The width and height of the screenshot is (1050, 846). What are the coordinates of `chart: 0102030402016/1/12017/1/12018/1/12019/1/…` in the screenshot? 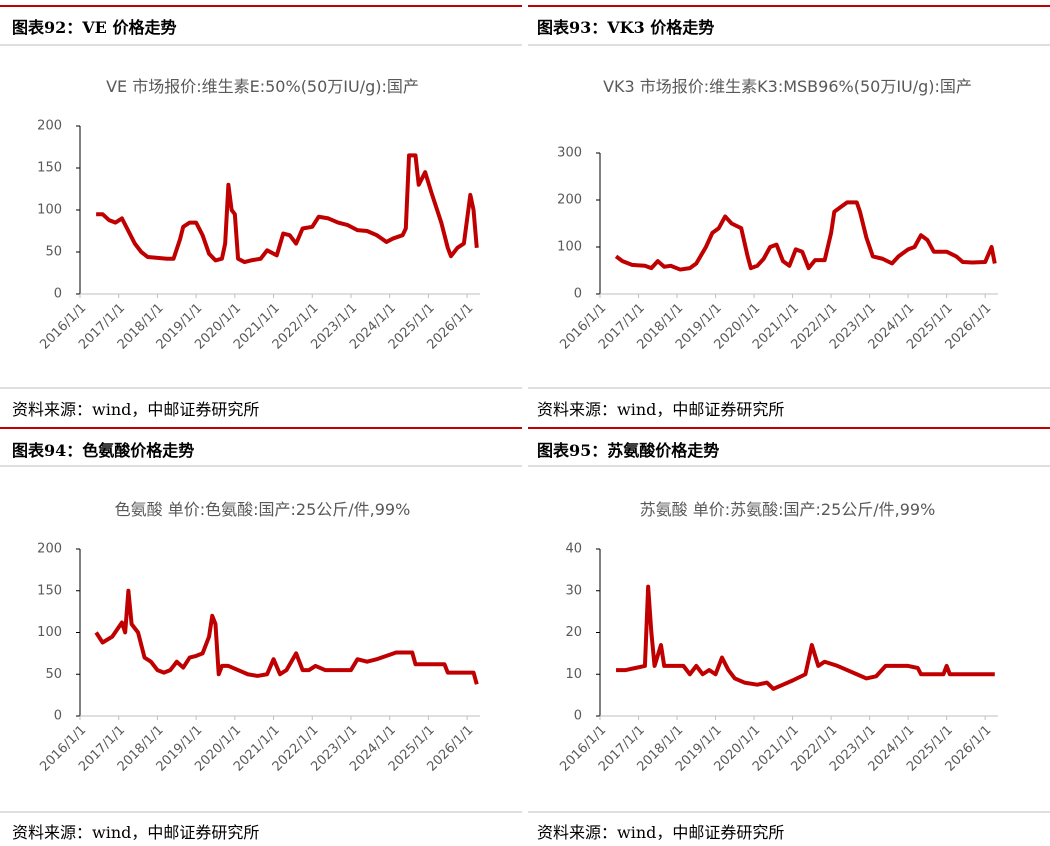 It's located at (777, 658).